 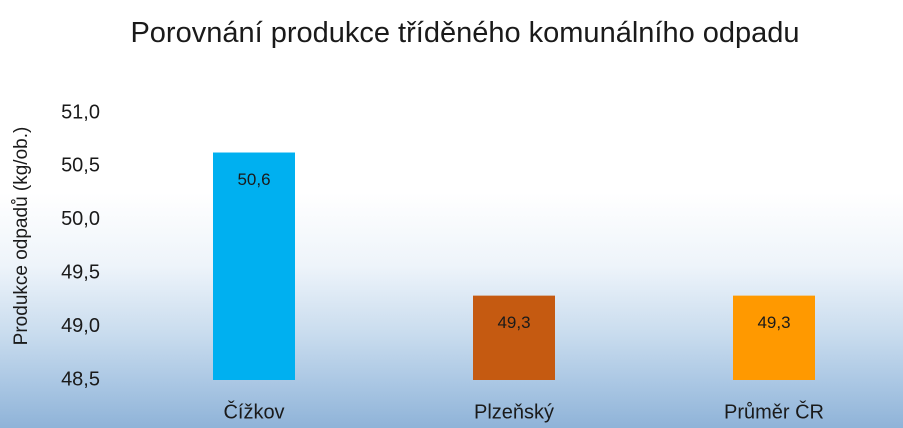 What do you see at coordinates (80, 379) in the screenshot?
I see `y-tick-label: 48,5` at bounding box center [80, 379].